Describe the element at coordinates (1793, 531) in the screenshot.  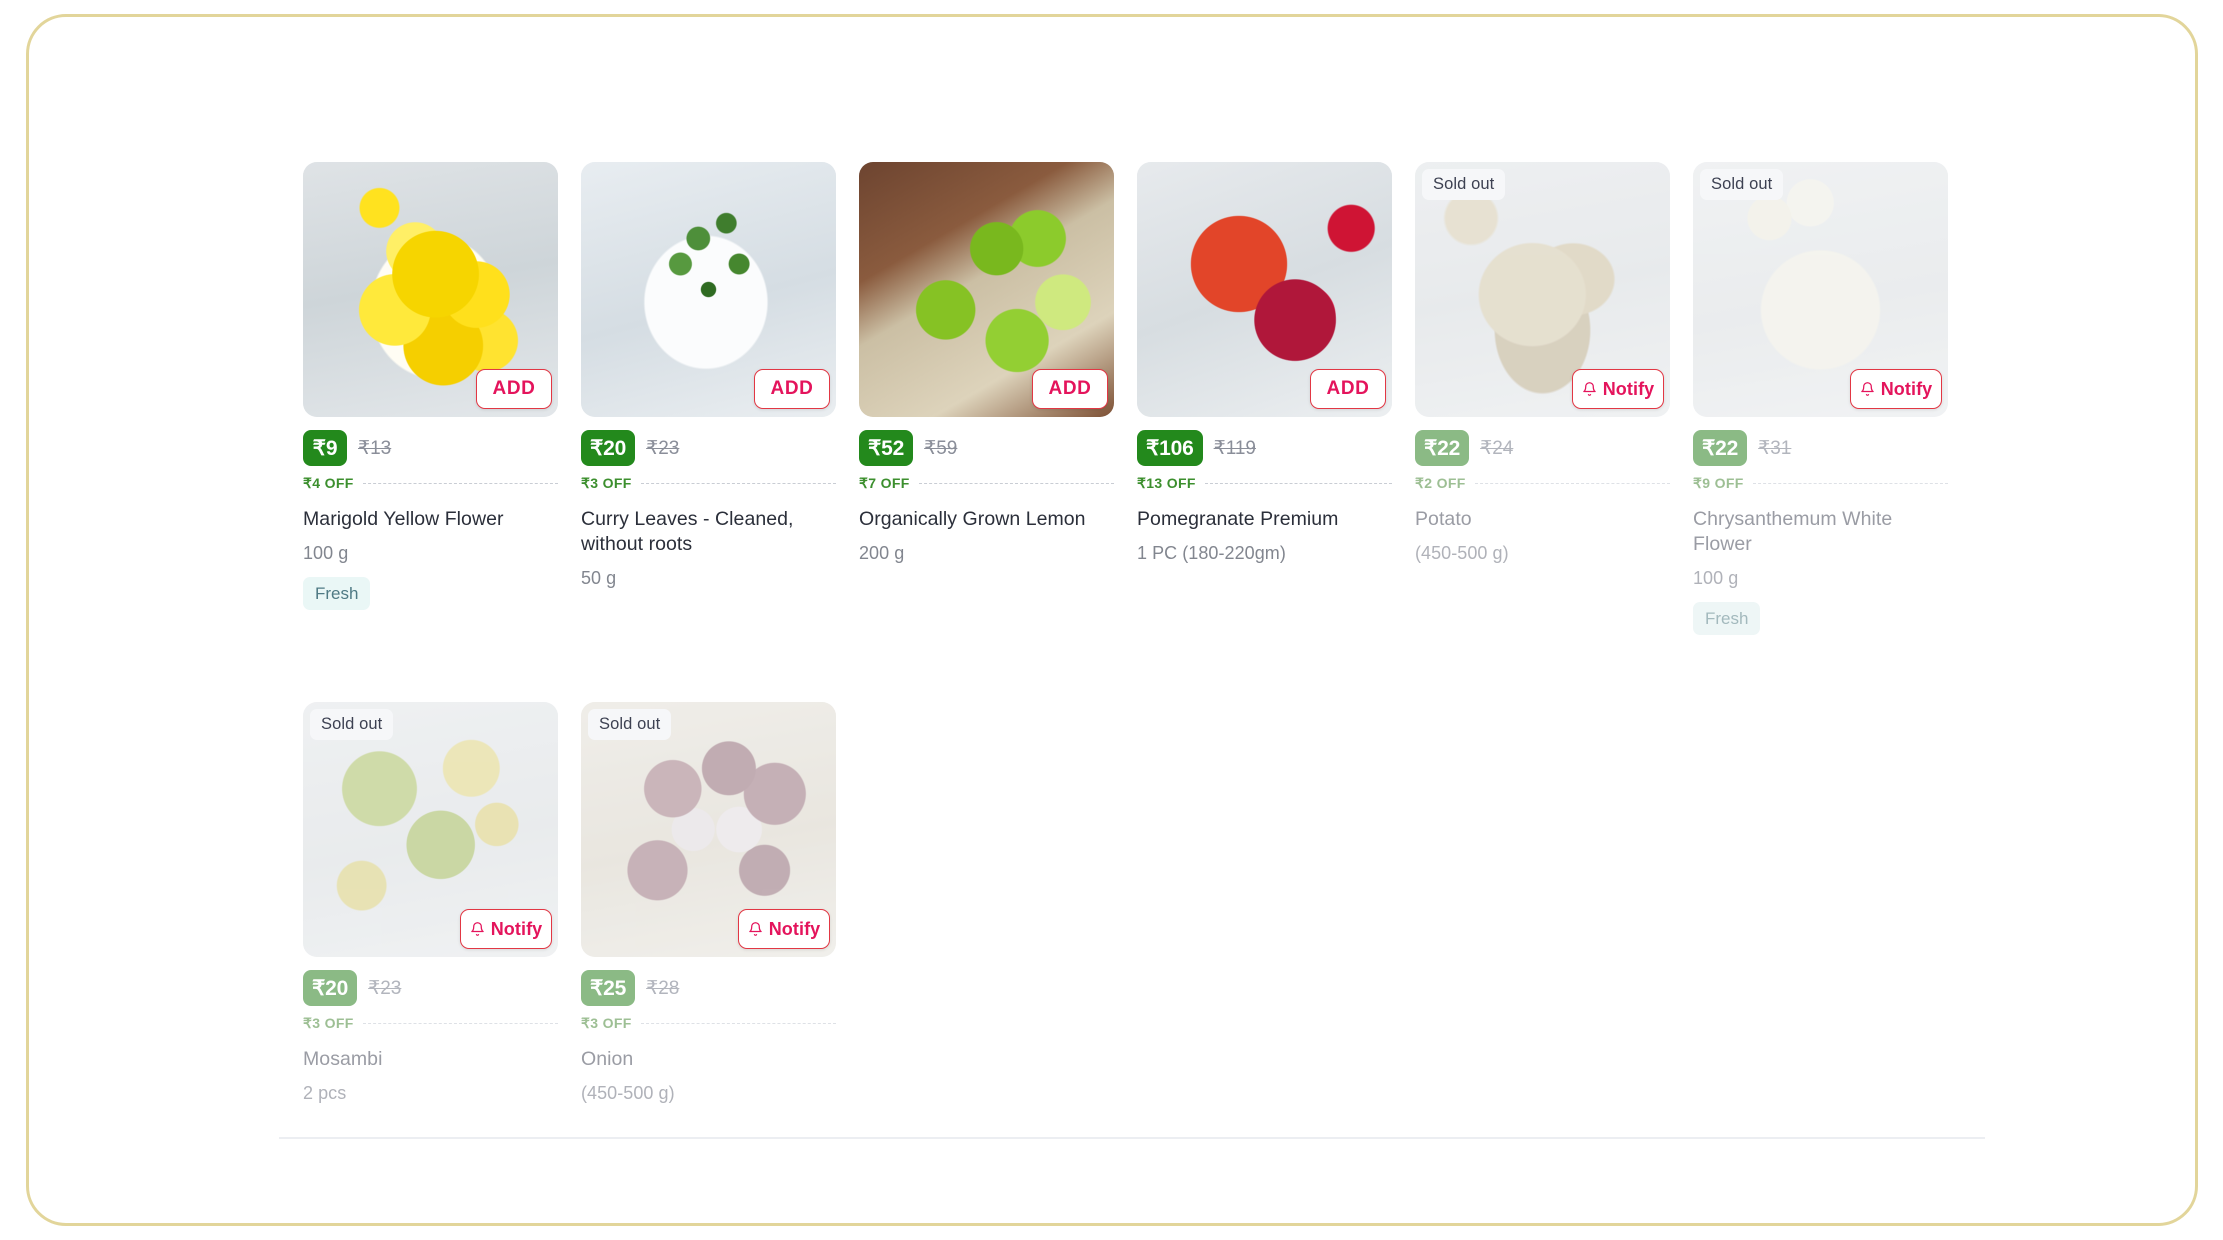
I see `product-title: Chrysanthemum White Flower` at that location.